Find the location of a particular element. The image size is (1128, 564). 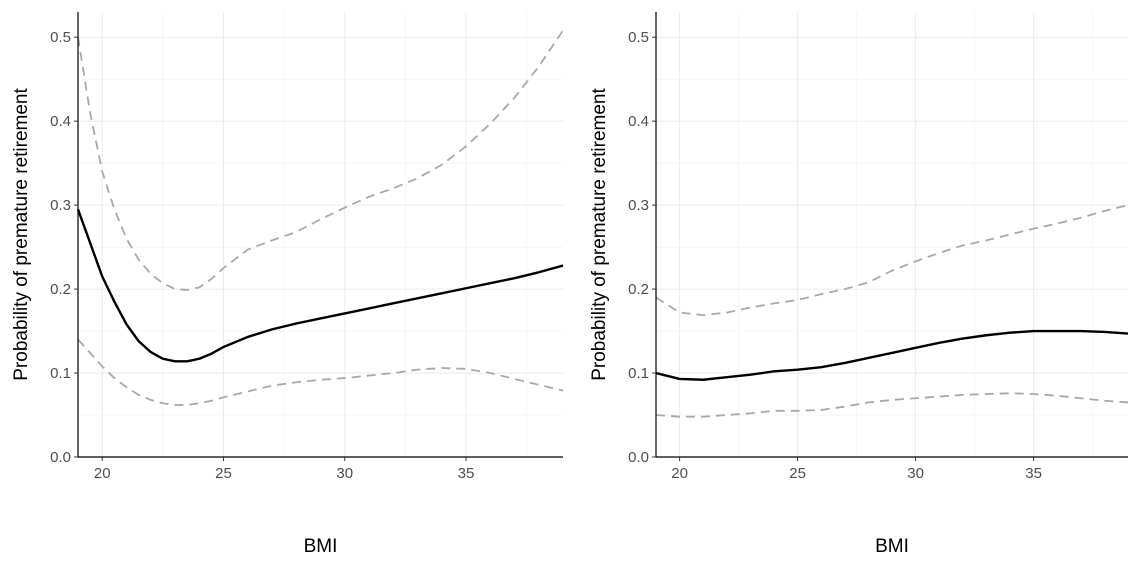

series-line-upper is located at coordinates (891, 260).